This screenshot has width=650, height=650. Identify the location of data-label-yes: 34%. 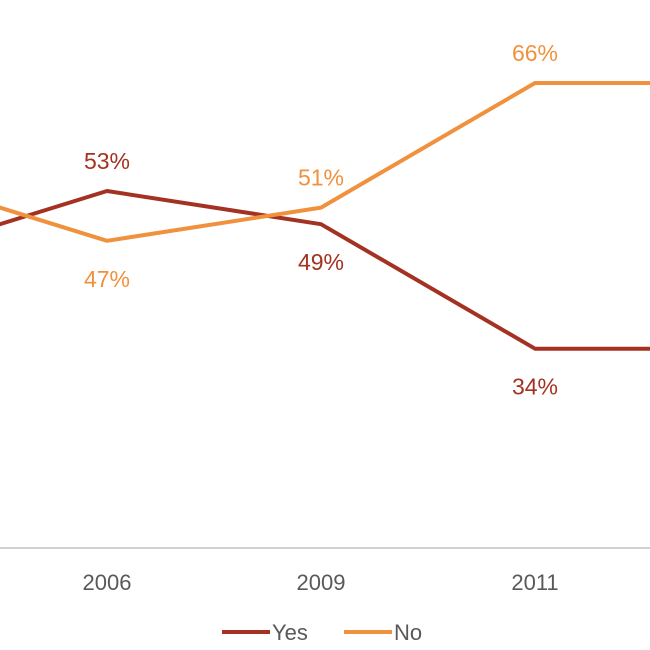
(535, 387).